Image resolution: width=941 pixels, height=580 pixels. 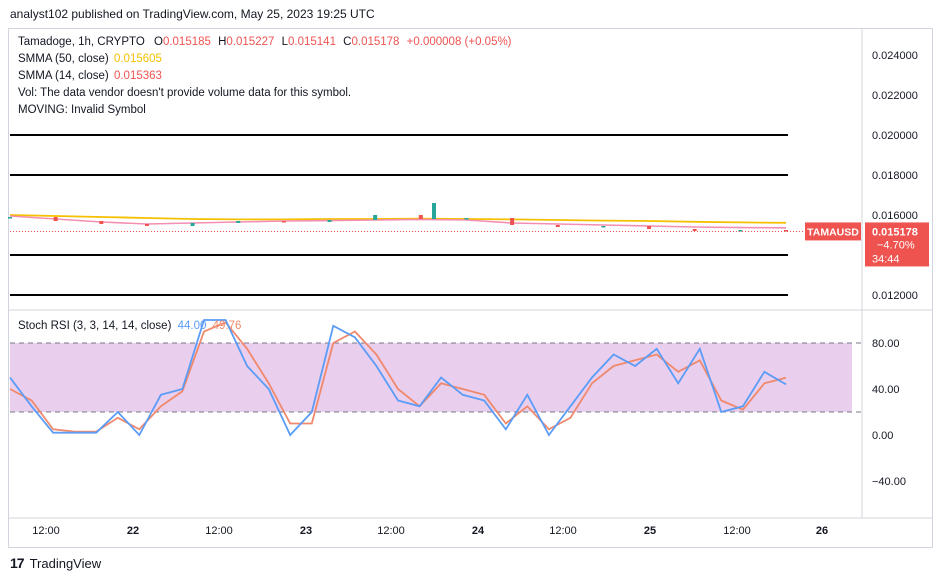 What do you see at coordinates (886, 390) in the screenshot?
I see `stoch-tick-label: 40.00` at bounding box center [886, 390].